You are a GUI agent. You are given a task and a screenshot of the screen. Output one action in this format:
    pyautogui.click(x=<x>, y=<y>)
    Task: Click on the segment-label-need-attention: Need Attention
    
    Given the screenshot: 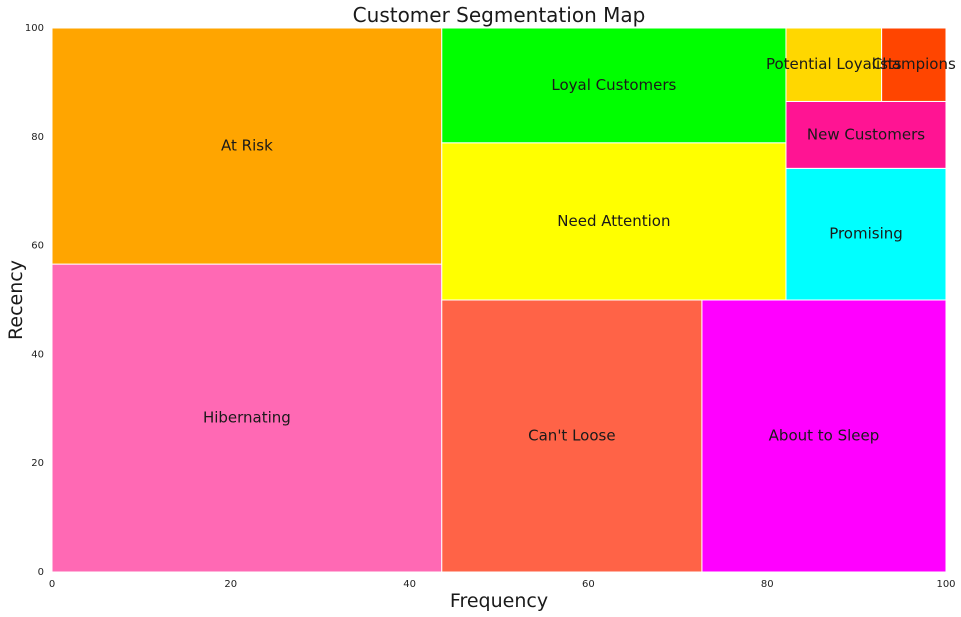 What is the action you would take?
    pyautogui.click(x=613, y=221)
    